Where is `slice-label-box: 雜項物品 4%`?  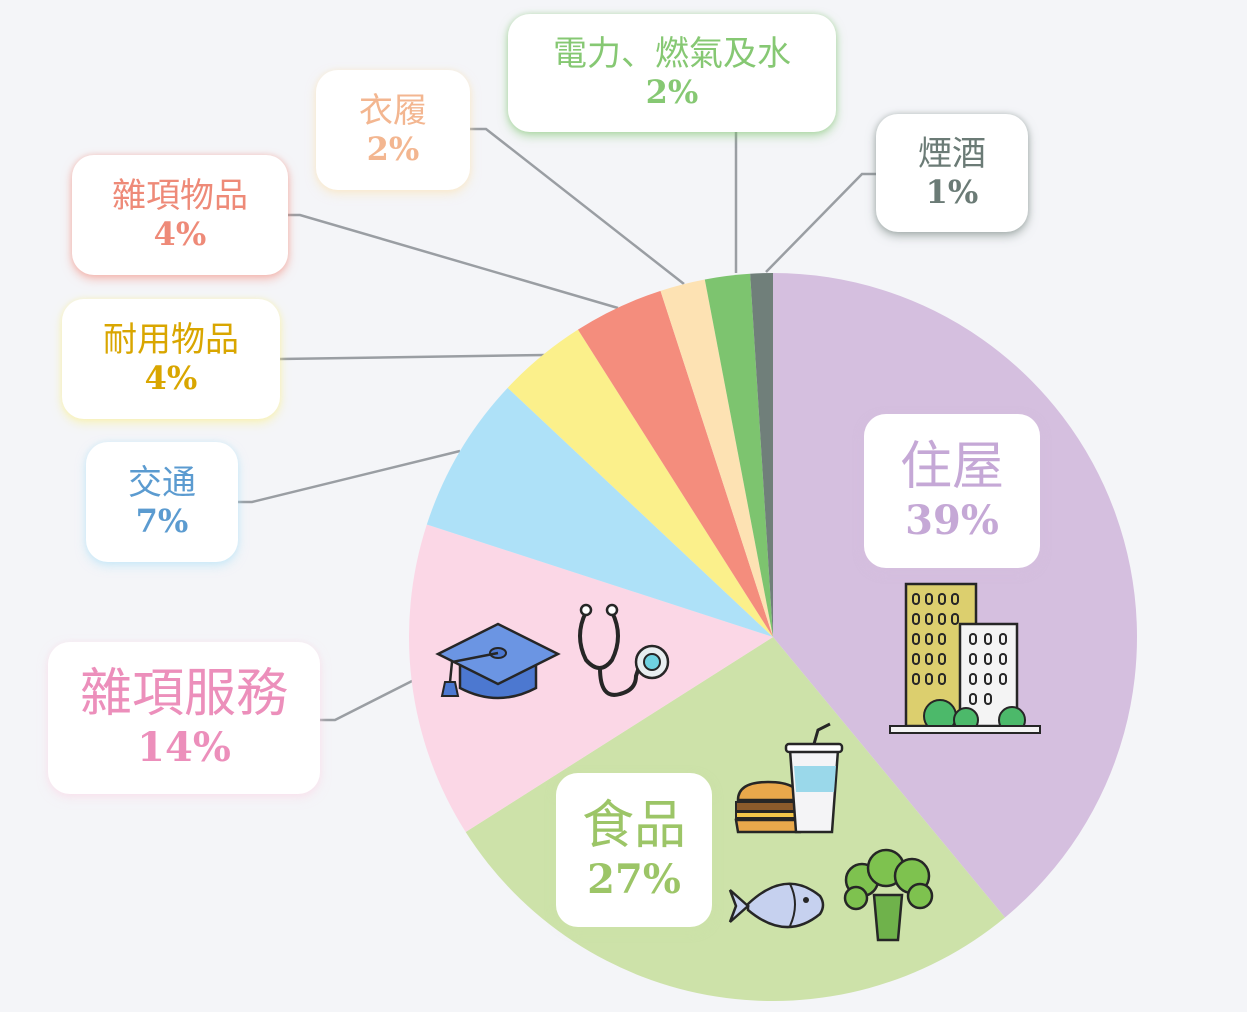 slice-label-box: 雜項物品 4% is located at coordinates (180, 215).